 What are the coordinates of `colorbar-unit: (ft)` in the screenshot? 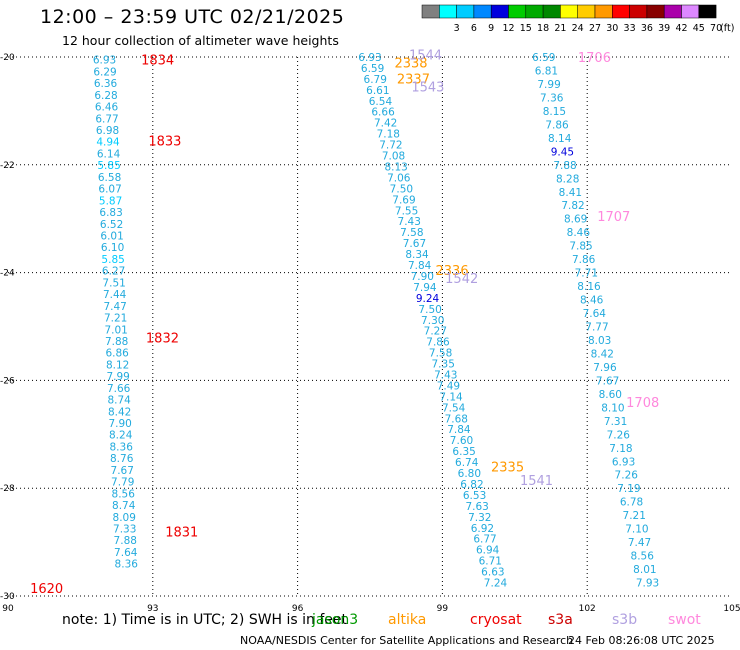 It's located at (727, 28).